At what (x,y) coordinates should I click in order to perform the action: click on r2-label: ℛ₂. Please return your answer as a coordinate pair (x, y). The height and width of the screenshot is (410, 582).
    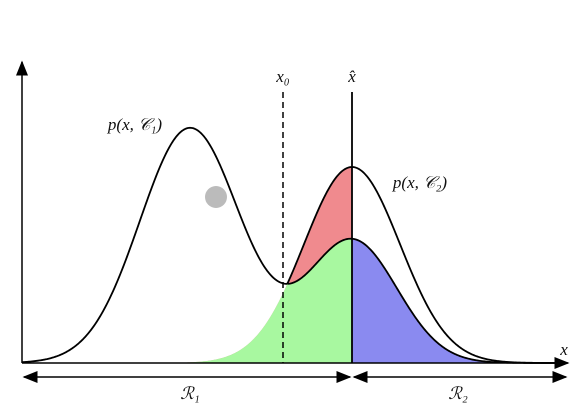
    Looking at the image, I should click on (458, 393).